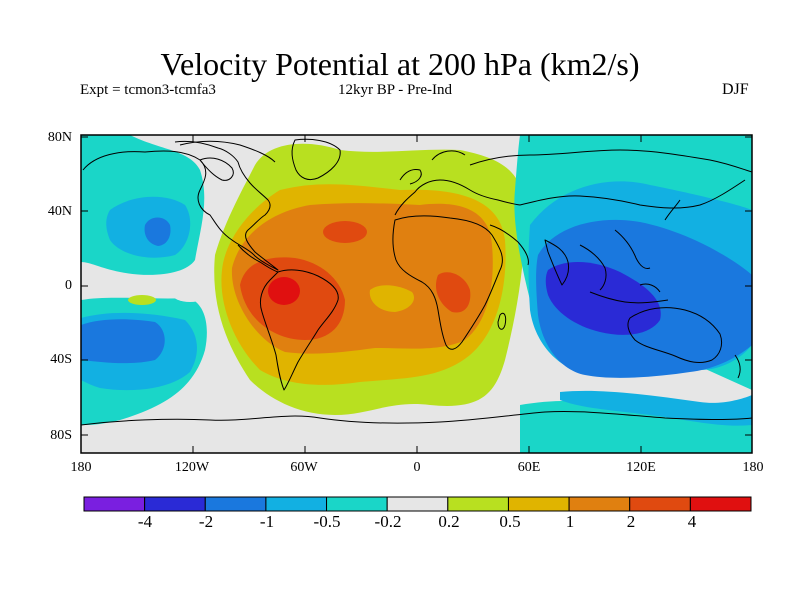 The width and height of the screenshot is (800, 600). I want to click on chart-title: Velocity Potential at 200 hPa (km2/s), so click(400, 64).